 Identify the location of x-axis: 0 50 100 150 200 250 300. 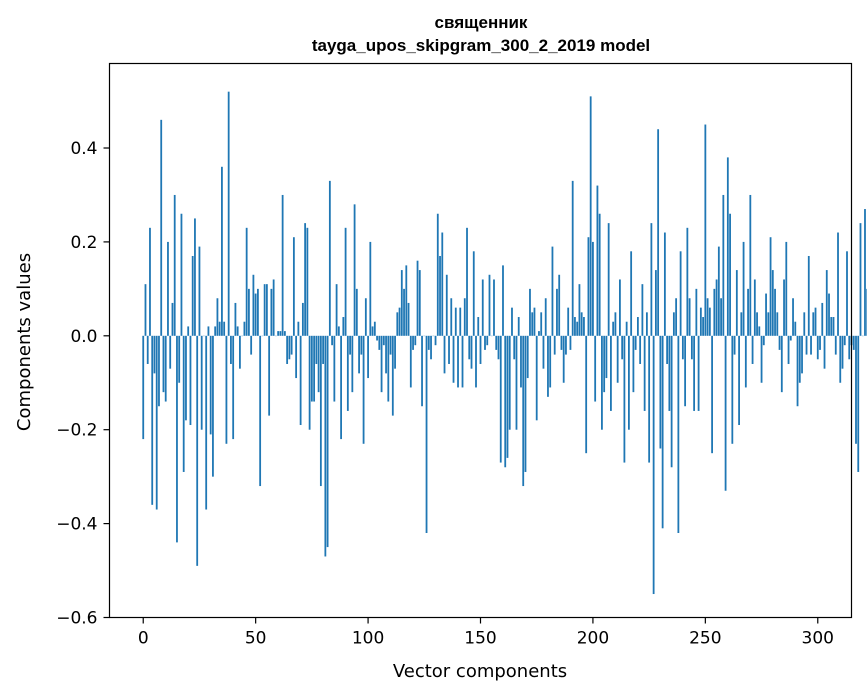
(486, 633).